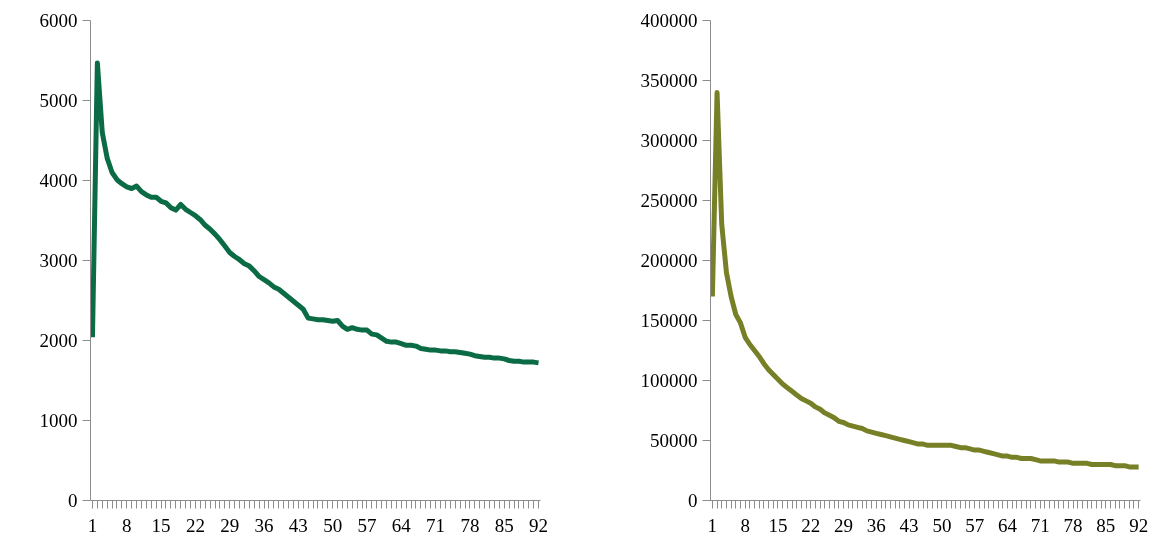 The width and height of the screenshot is (1163, 550). What do you see at coordinates (669, 80) in the screenshot?
I see `y-tick-label: 350000` at bounding box center [669, 80].